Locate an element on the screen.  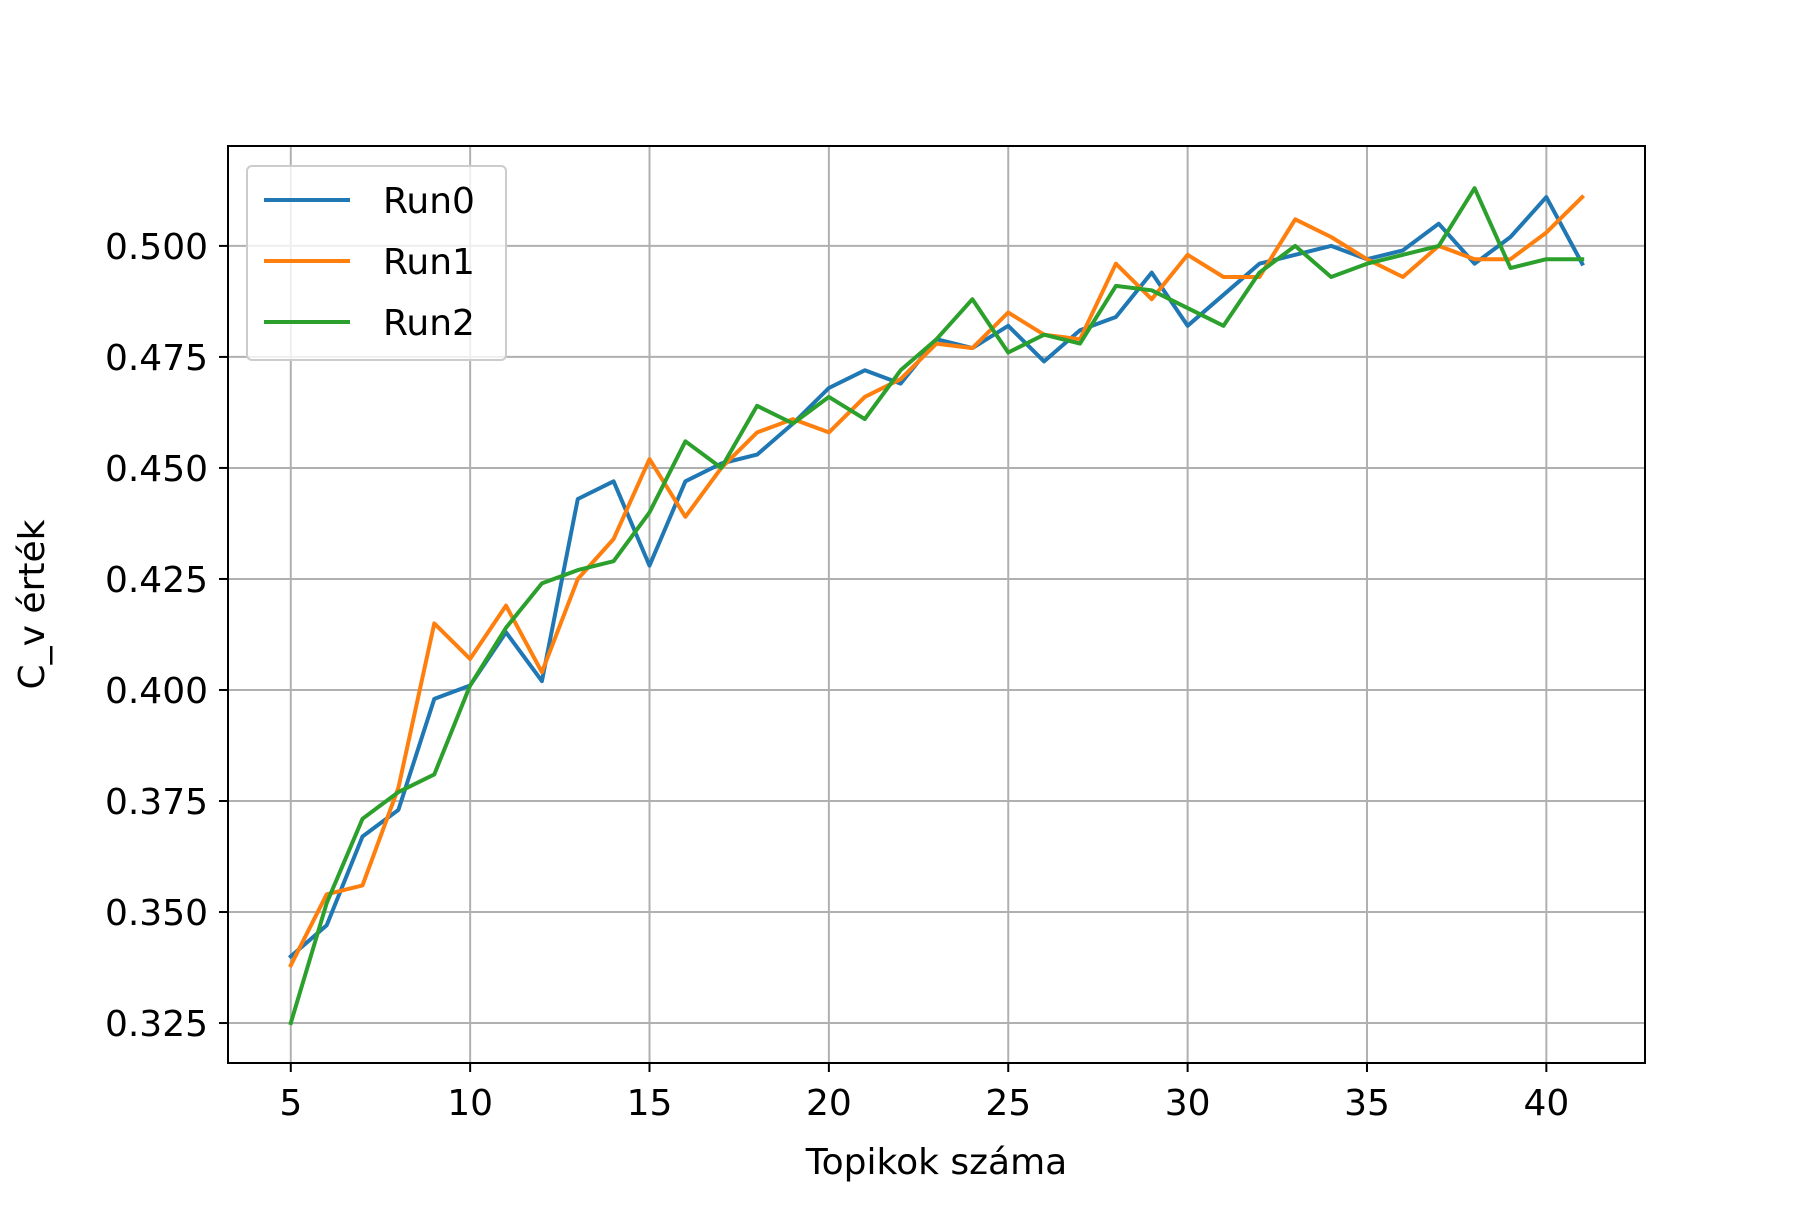
x-tick-label: 10 is located at coordinates (470, 1103).